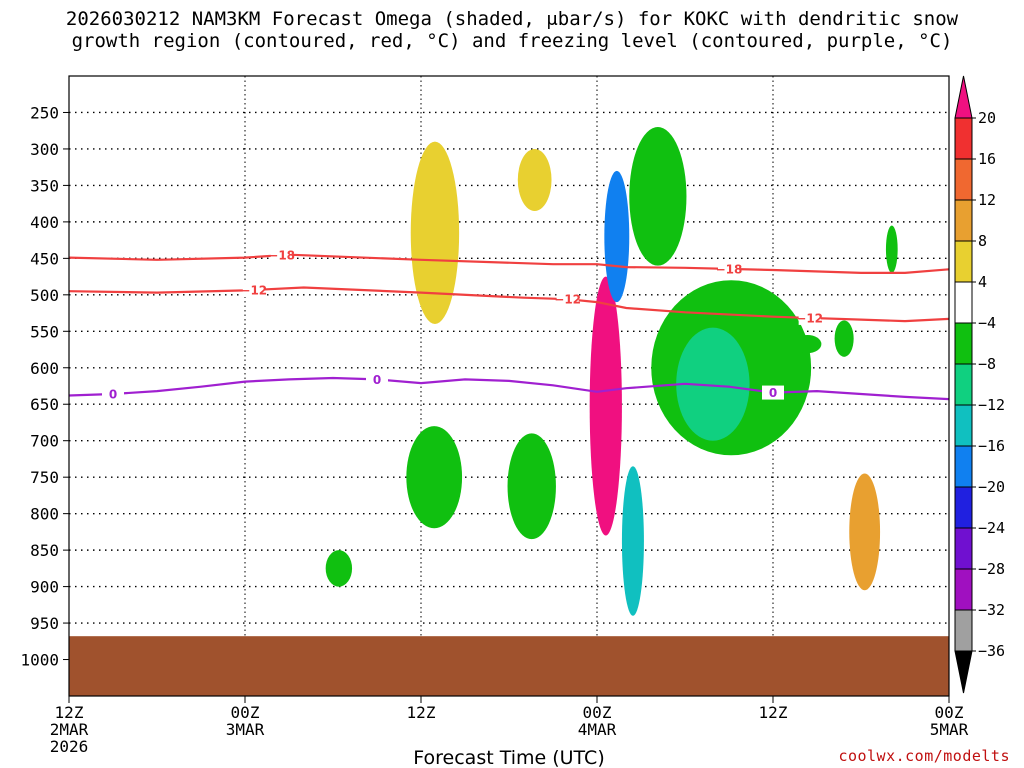 Image resolution: width=1024 pixels, height=768 pixels. I want to click on y-tick-label: 950, so click(44, 623).